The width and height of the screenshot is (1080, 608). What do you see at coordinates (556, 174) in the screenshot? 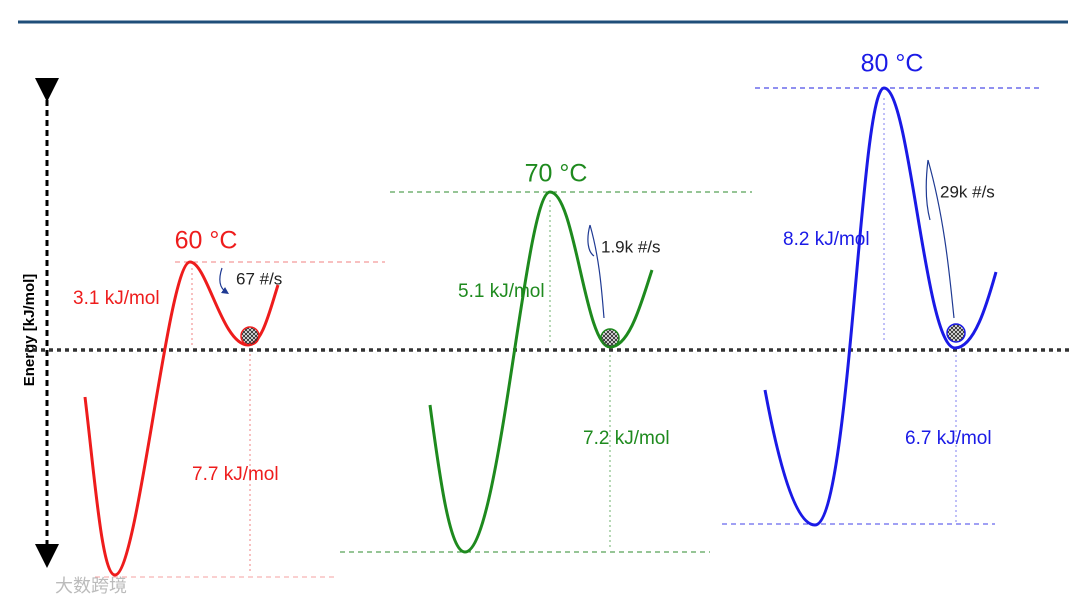
I see `temperature: 70 °C` at bounding box center [556, 174].